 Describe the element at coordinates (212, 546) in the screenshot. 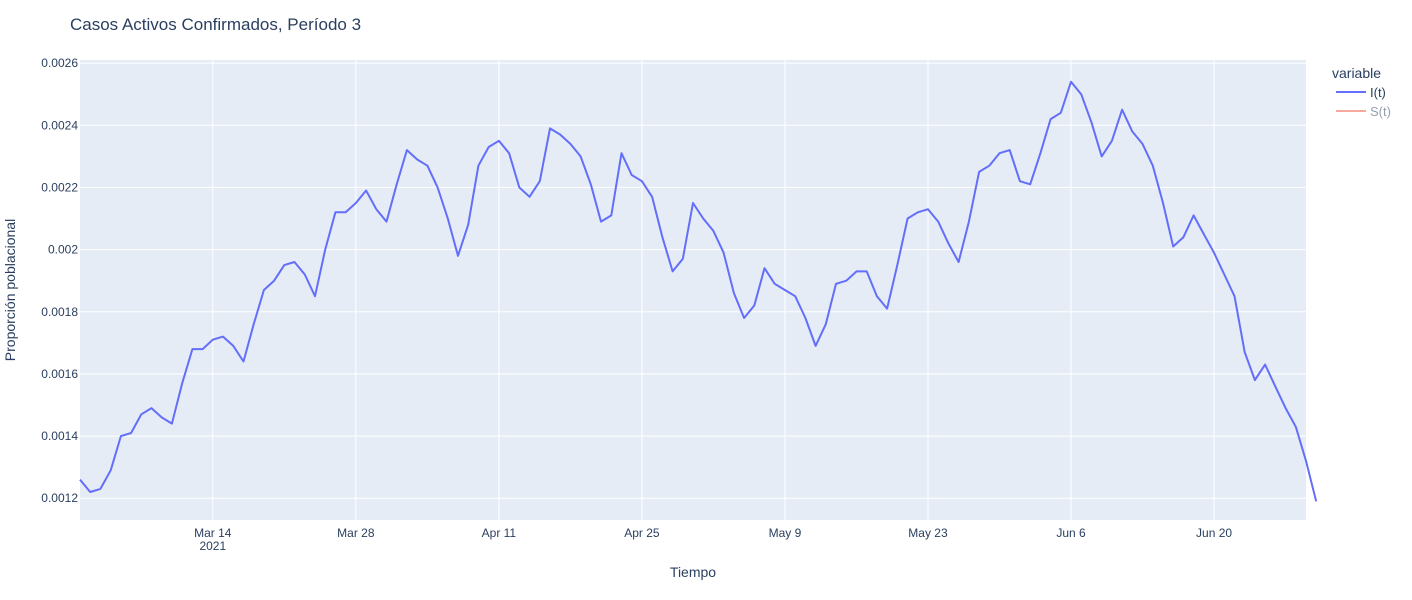

I see `x-tick-year-label: 2021` at that location.